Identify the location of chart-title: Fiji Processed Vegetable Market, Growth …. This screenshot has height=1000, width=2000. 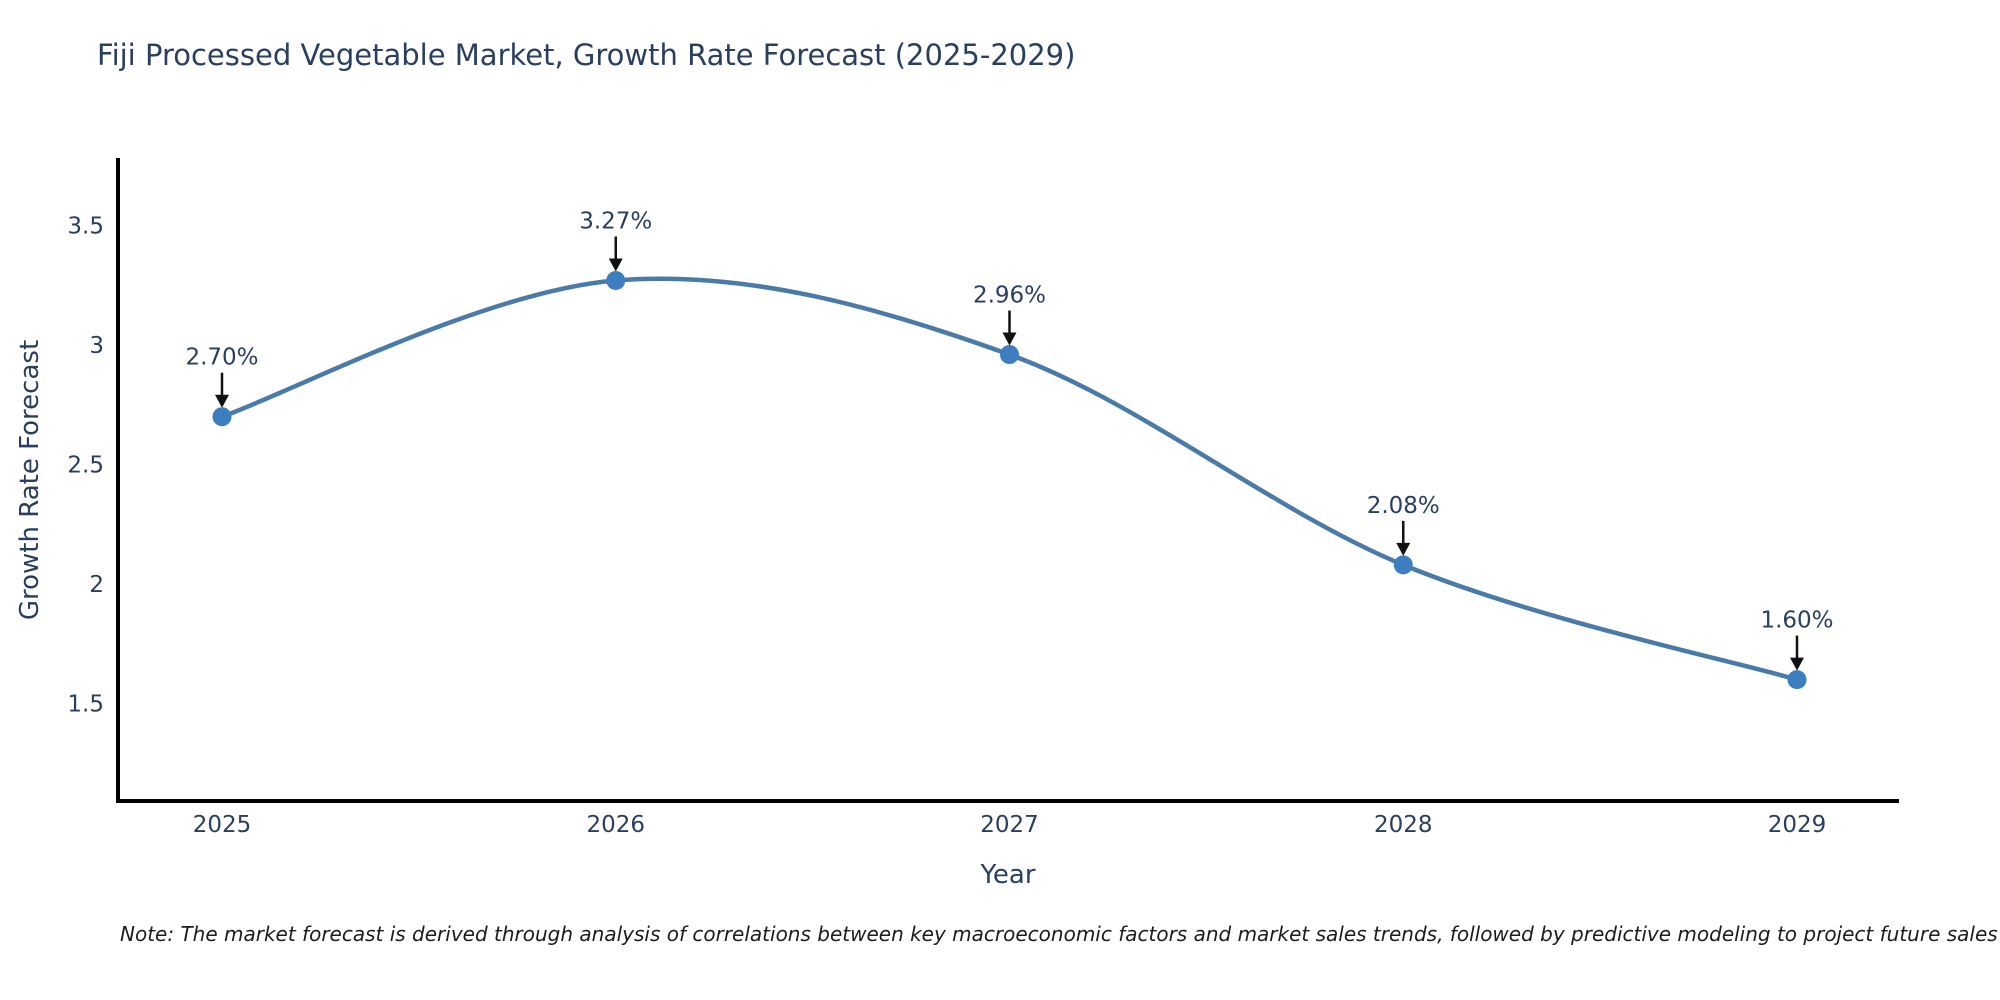
(586, 55).